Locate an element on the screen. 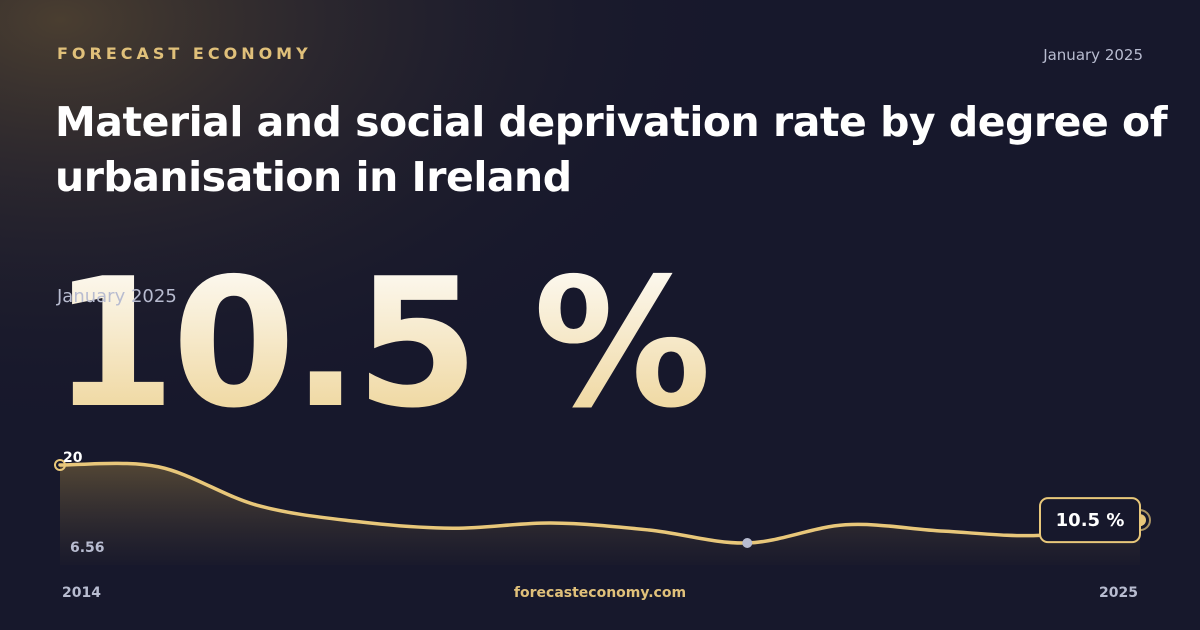  area is located at coordinates (600, 514).